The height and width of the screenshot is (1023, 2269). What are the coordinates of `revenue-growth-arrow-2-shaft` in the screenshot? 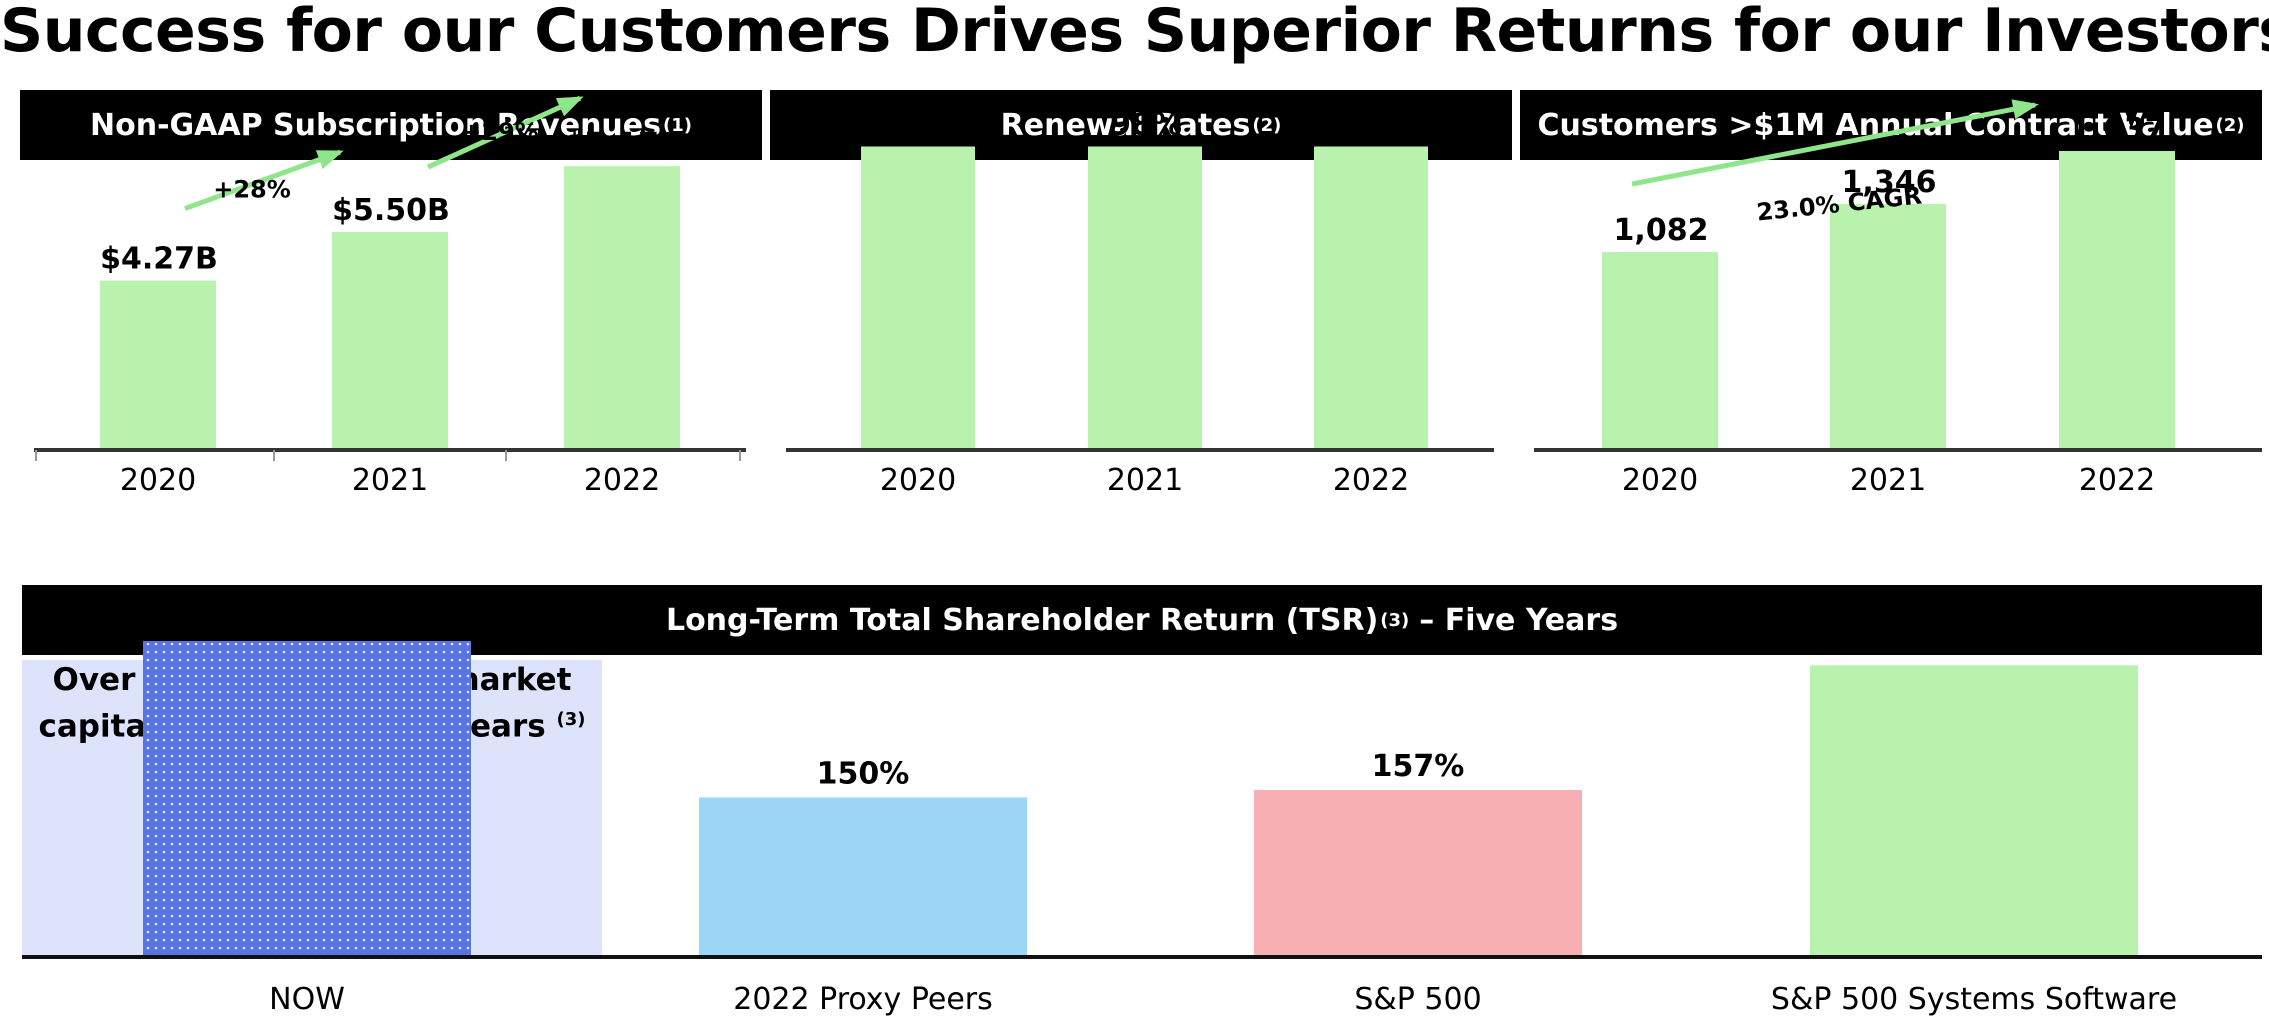 It's located at (504, 132).